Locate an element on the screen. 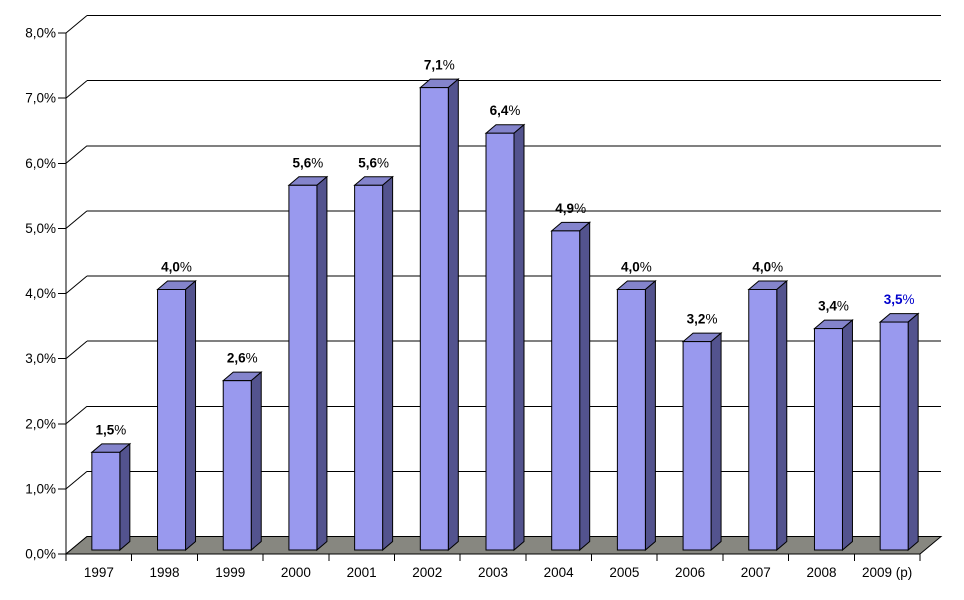 The height and width of the screenshot is (600, 964). bar-value-label: 6,4% is located at coordinates (505, 110).